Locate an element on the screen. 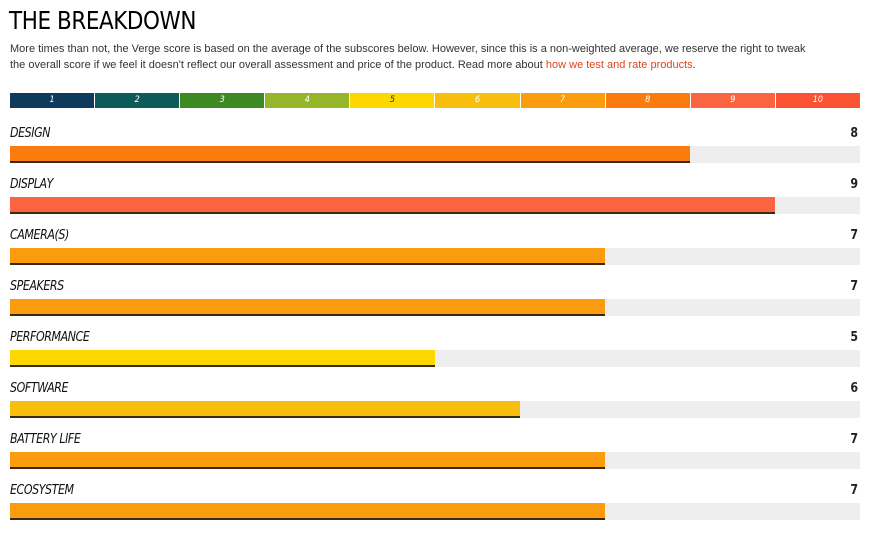  scale-segment-8: 8 is located at coordinates (647, 100).